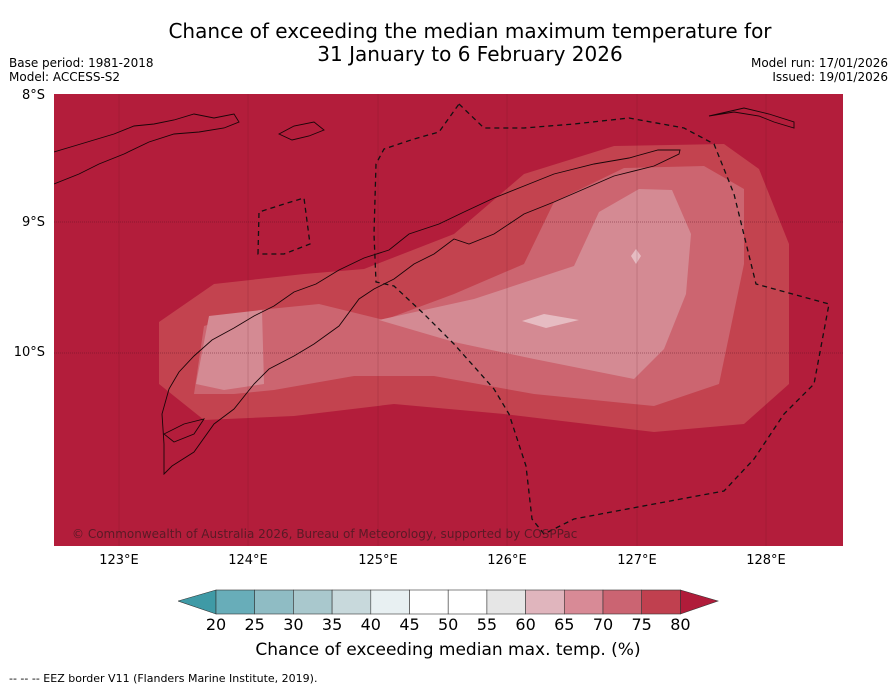 This screenshot has height=690, width=896. I want to click on base-period: Base period: 1981-2018, so click(81, 63).